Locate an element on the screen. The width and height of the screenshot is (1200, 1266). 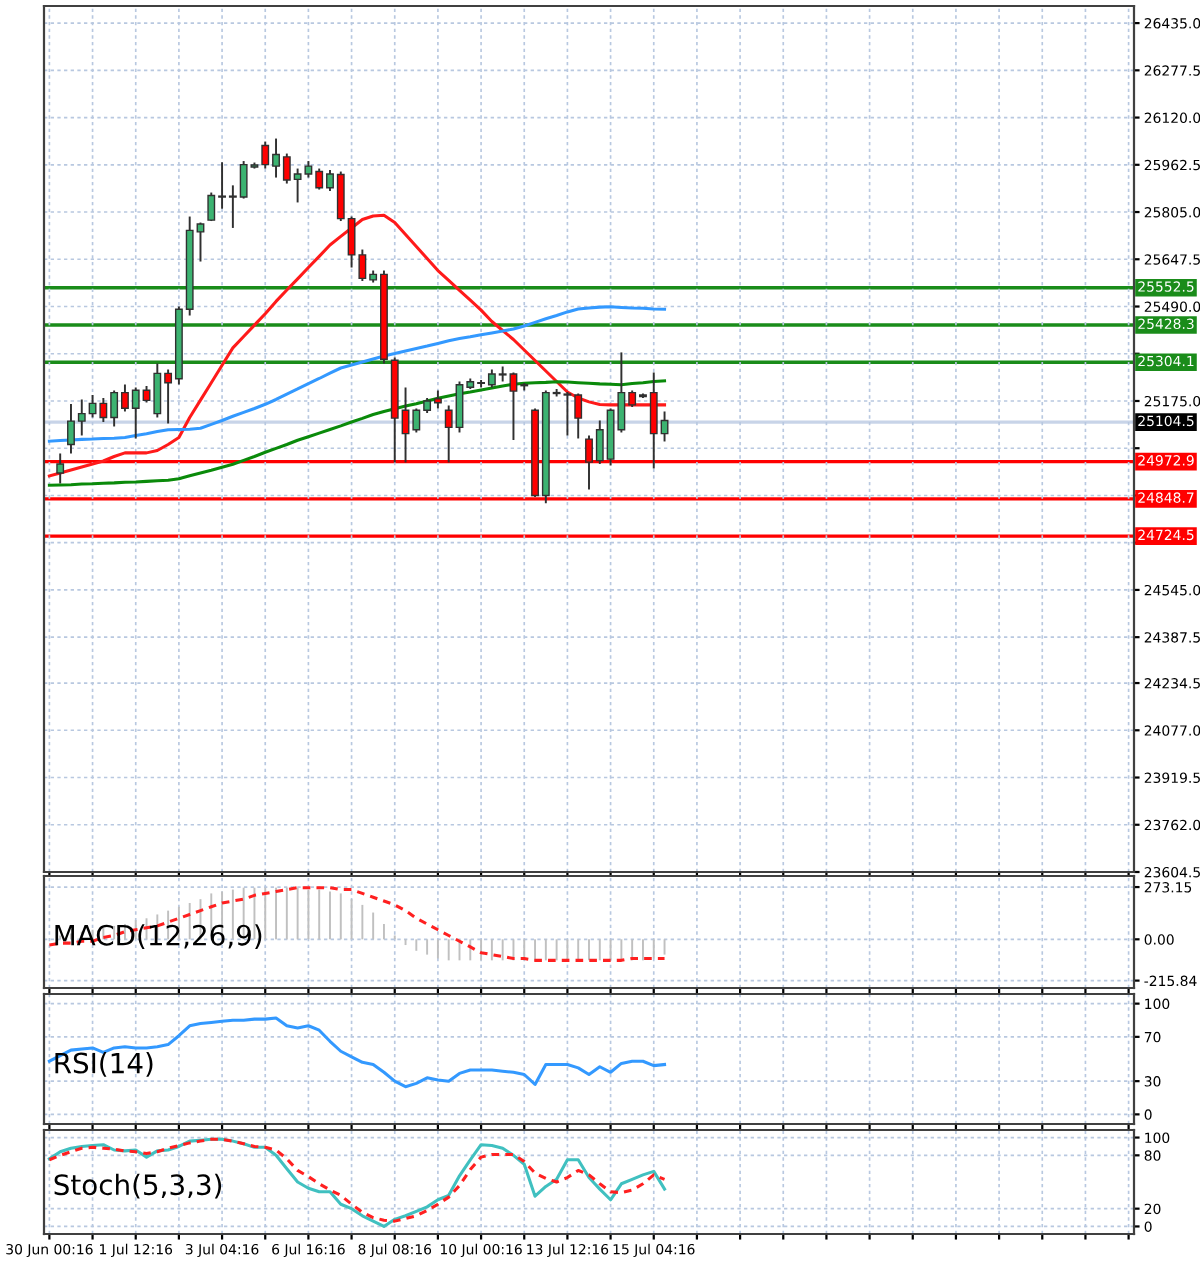
annotation: RSI(14) is located at coordinates (104, 1064).